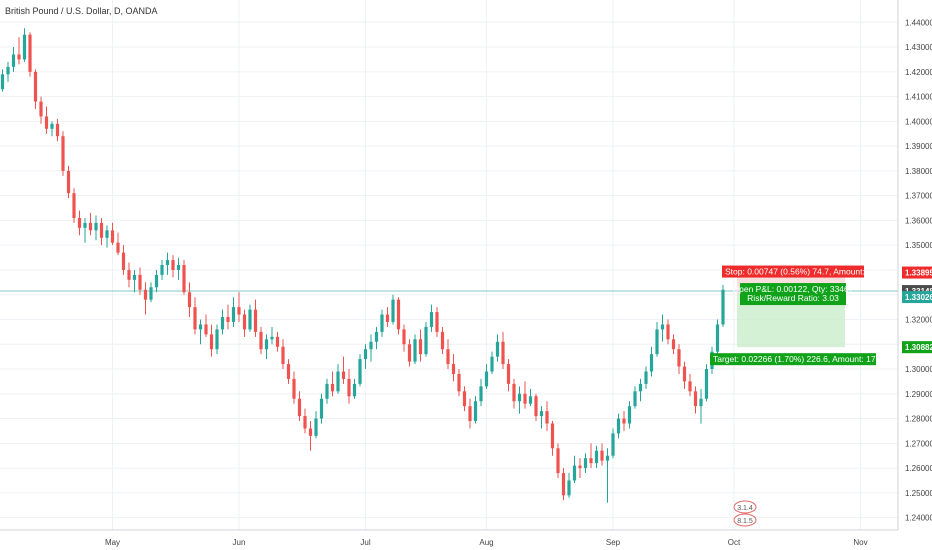 The width and height of the screenshot is (932, 550). What do you see at coordinates (918, 419) in the screenshot?
I see `y-tick-label: 1.28000` at bounding box center [918, 419].